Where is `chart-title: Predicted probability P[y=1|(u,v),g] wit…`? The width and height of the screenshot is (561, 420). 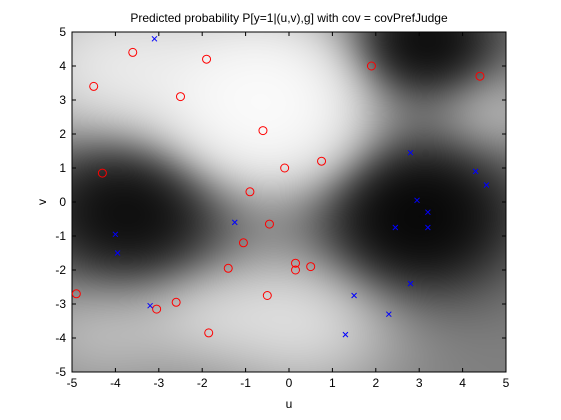 chart-title: Predicted probability P[y=1|(u,v),g] wit… is located at coordinates (289, 18).